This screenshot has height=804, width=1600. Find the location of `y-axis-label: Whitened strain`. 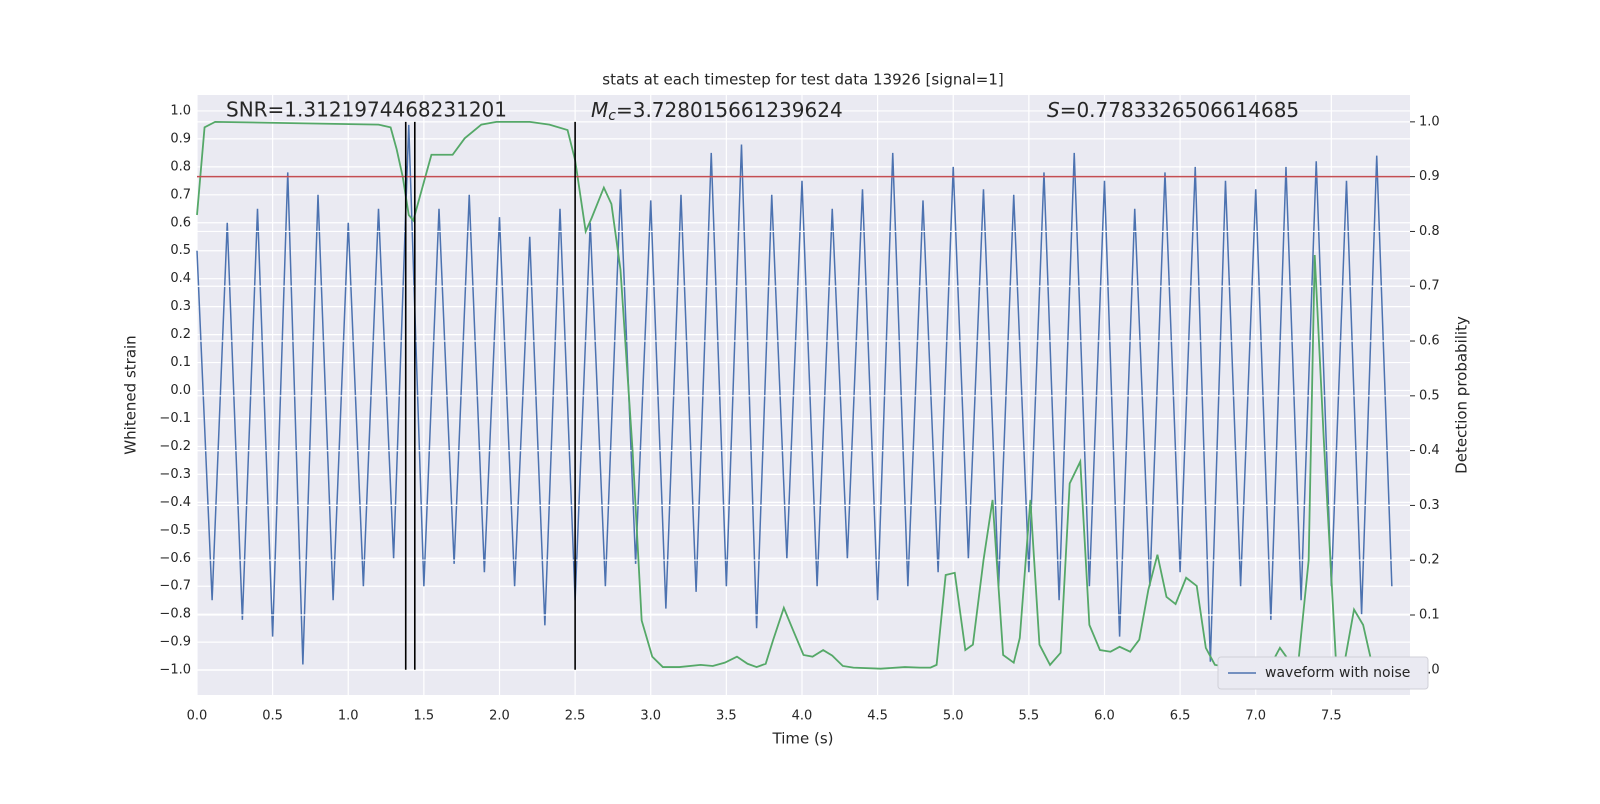

y-axis-label: Whitened strain is located at coordinates (131, 394).